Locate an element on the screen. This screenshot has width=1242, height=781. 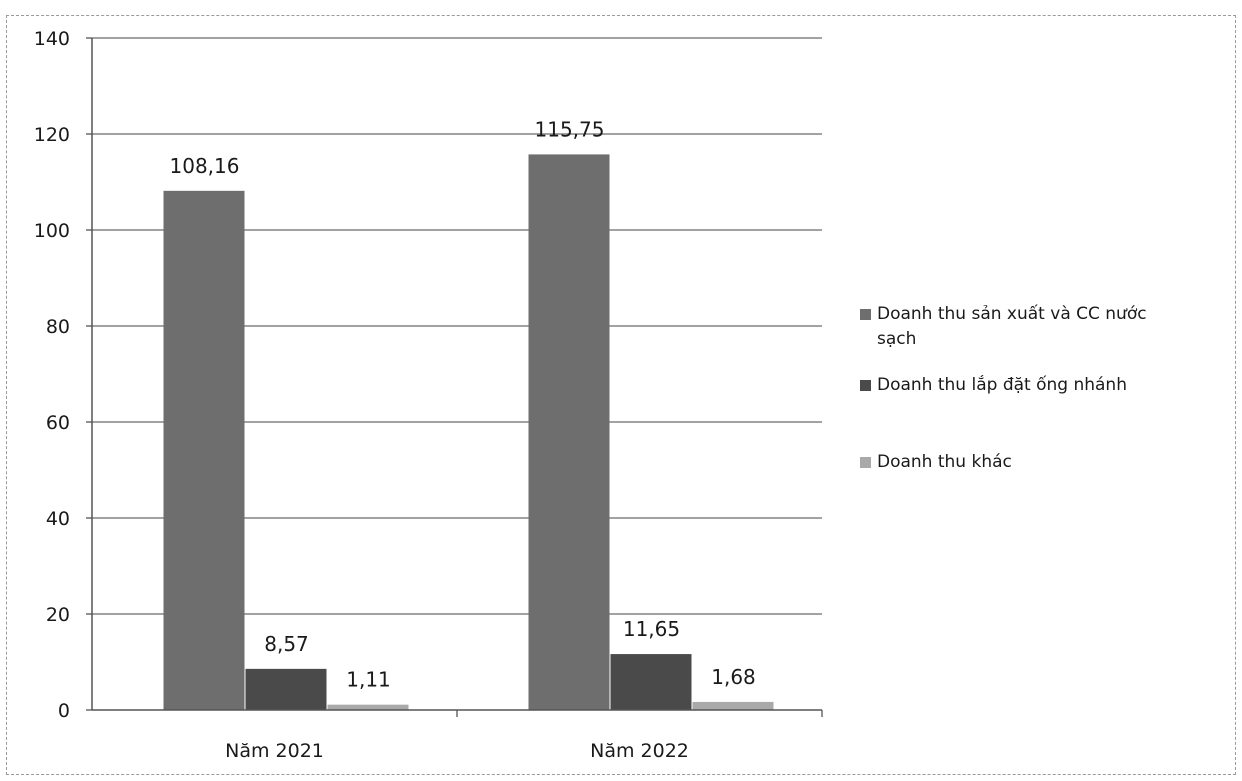
y-tick-label: 120 is located at coordinates (52, 135).